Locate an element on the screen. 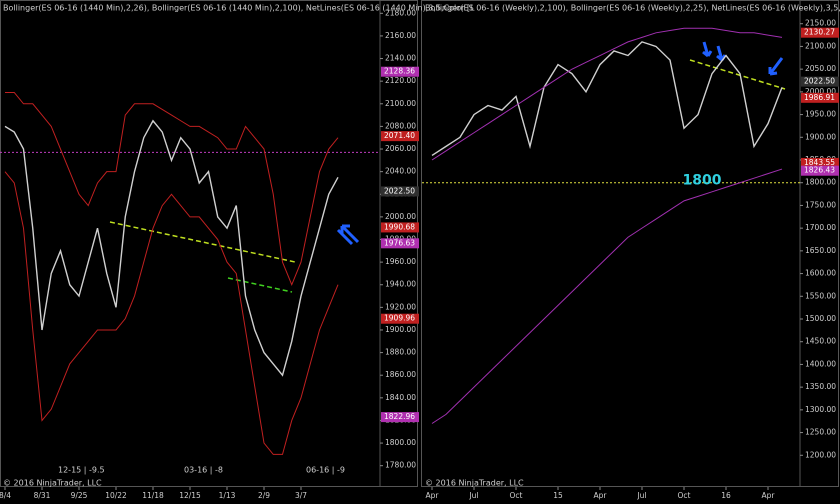  y-tick-label: 1840.00 is located at coordinates (400, 397).